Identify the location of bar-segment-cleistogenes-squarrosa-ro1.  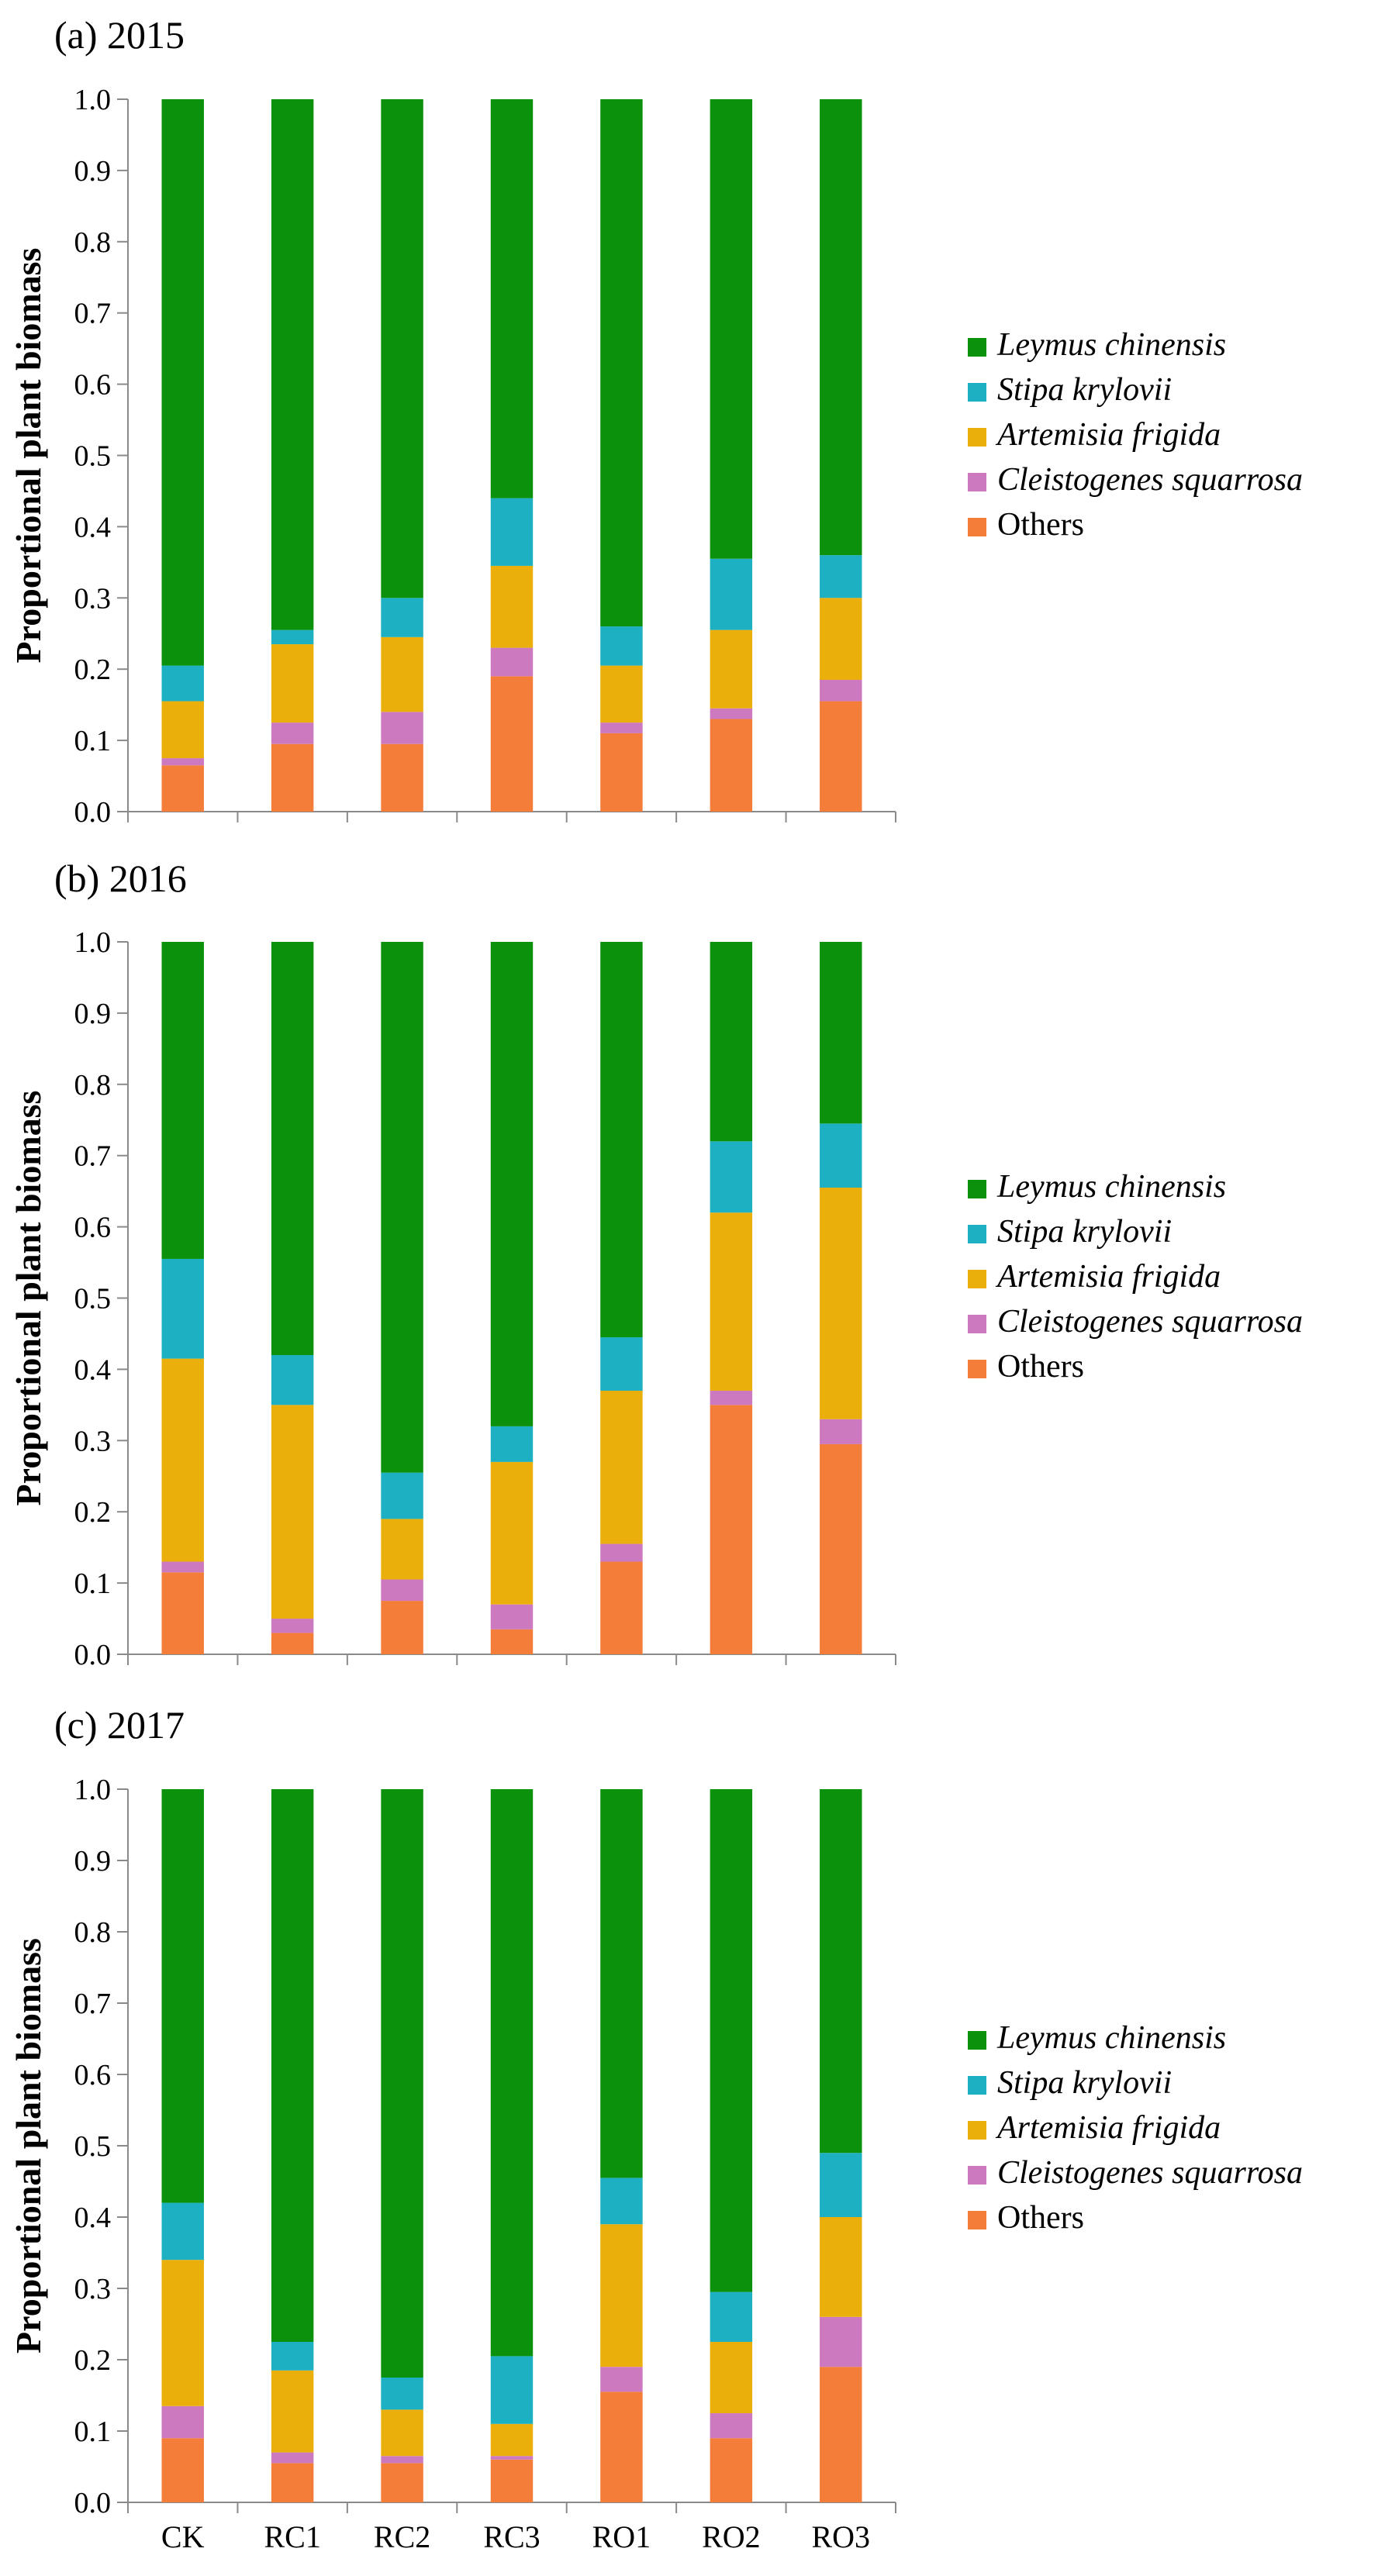
(621, 1552).